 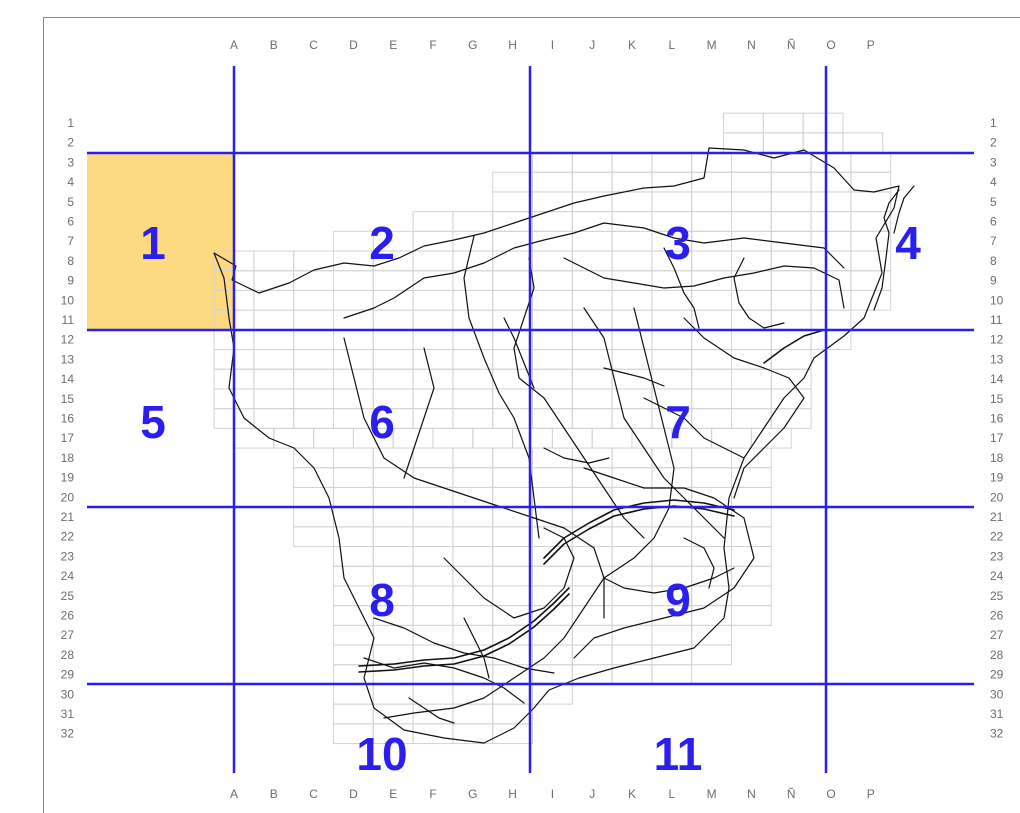 I want to click on zone-number-9: 9, so click(x=678, y=600).